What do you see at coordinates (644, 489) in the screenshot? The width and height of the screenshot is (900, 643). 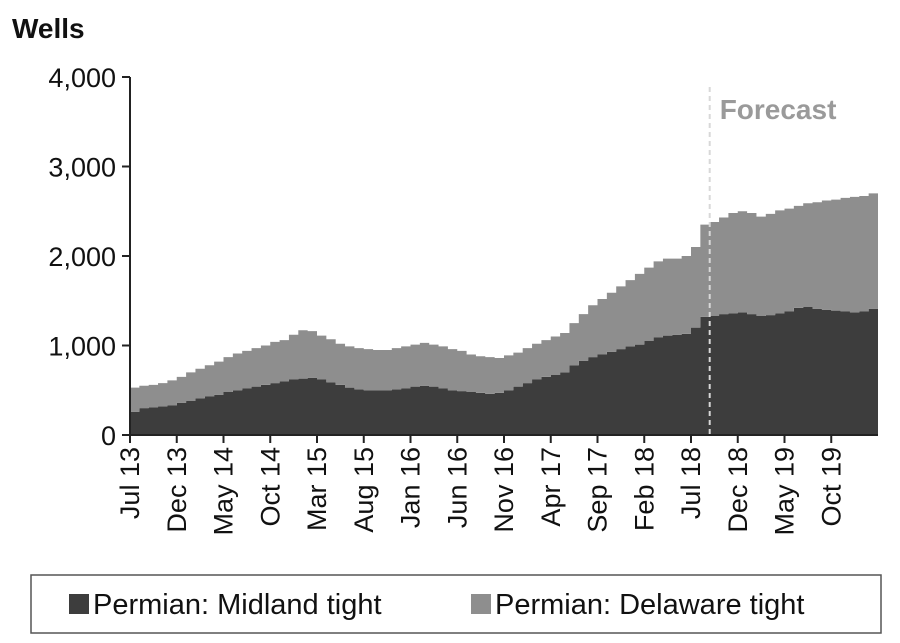 I see `x-tick-label: Feb 18` at bounding box center [644, 489].